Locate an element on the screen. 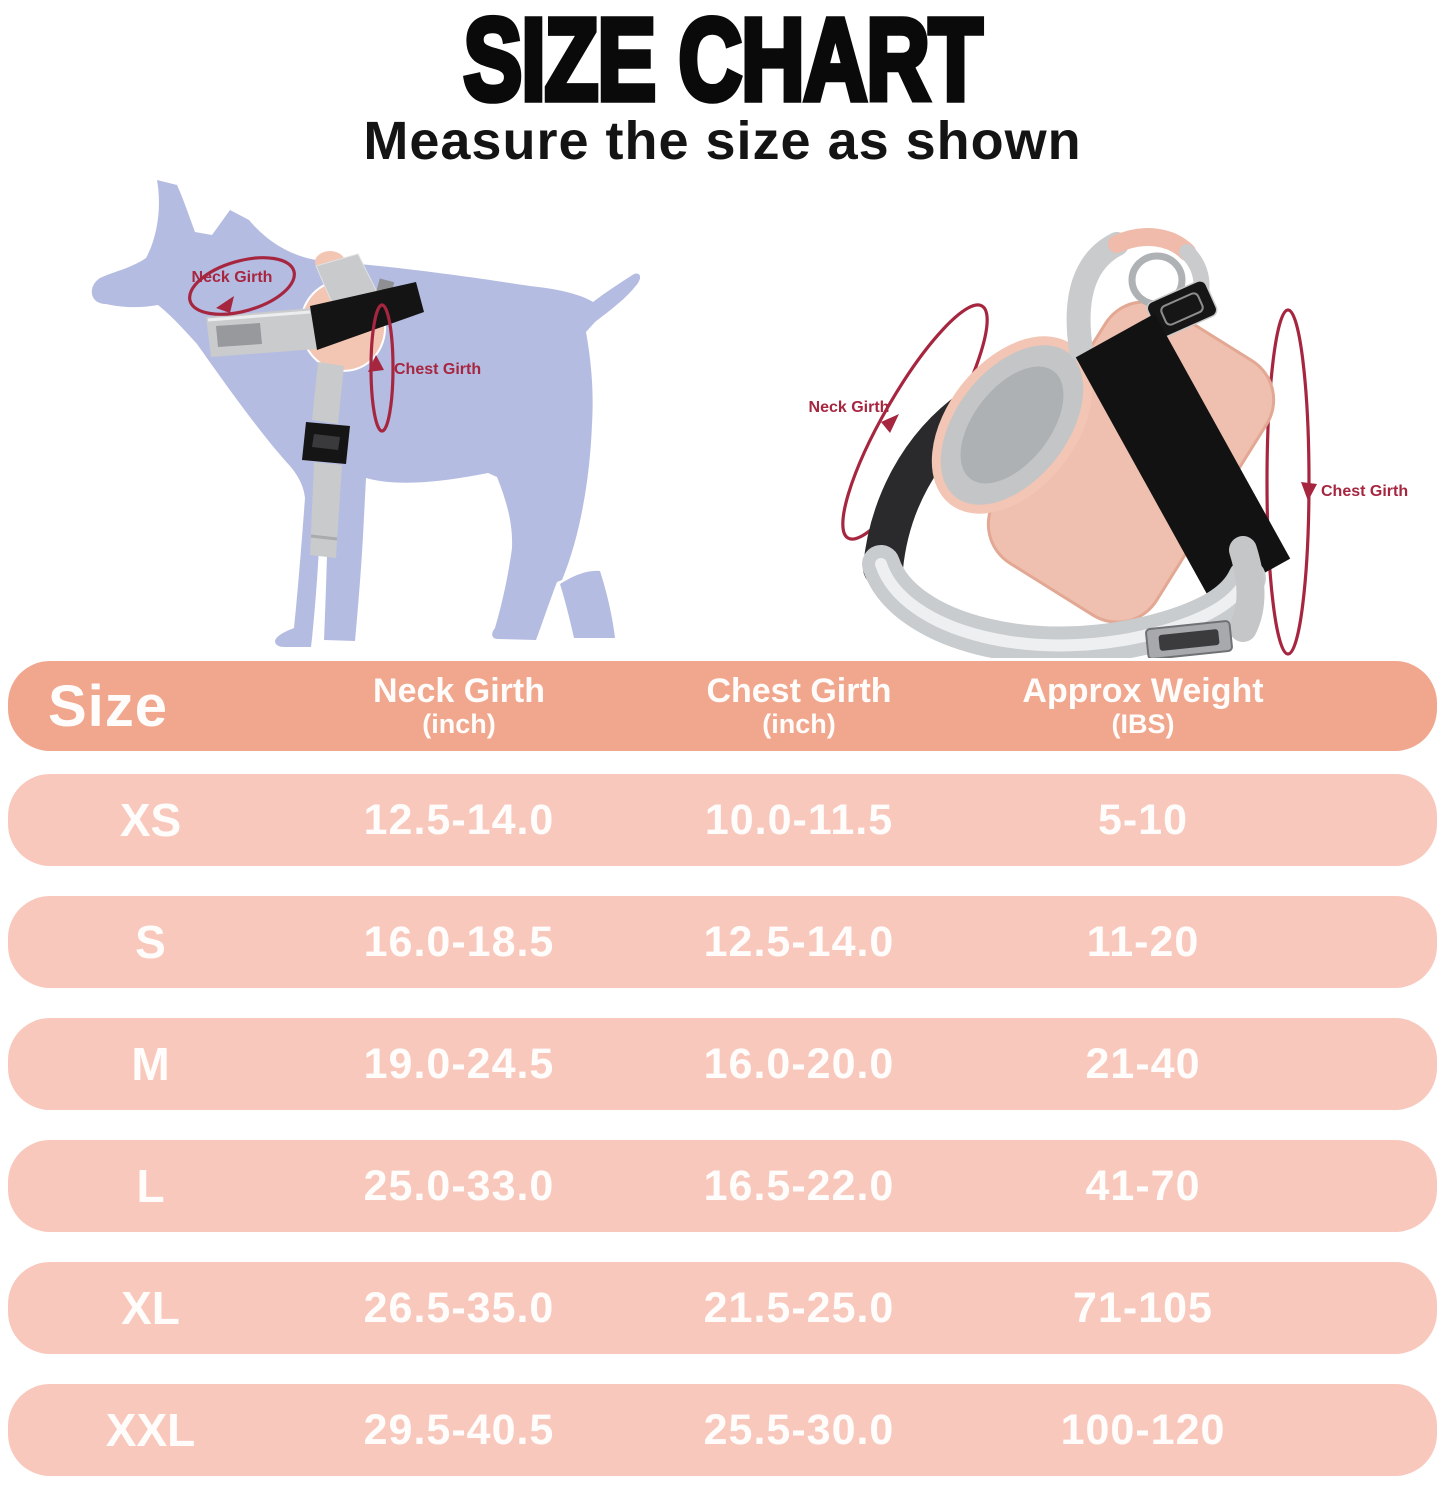  column-header-neck-girth: Neck Girth (inch) is located at coordinates (459, 706).